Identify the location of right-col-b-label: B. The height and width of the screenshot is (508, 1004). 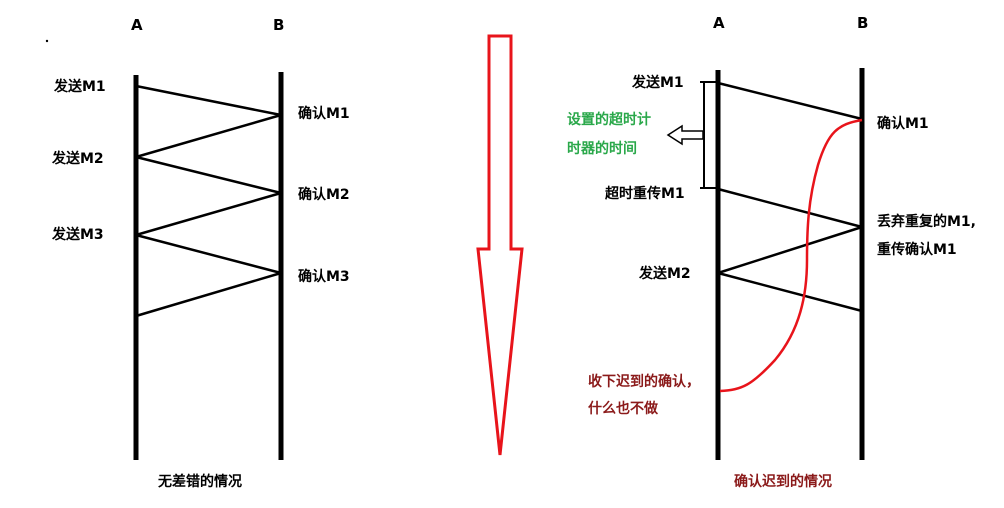
(862, 23).